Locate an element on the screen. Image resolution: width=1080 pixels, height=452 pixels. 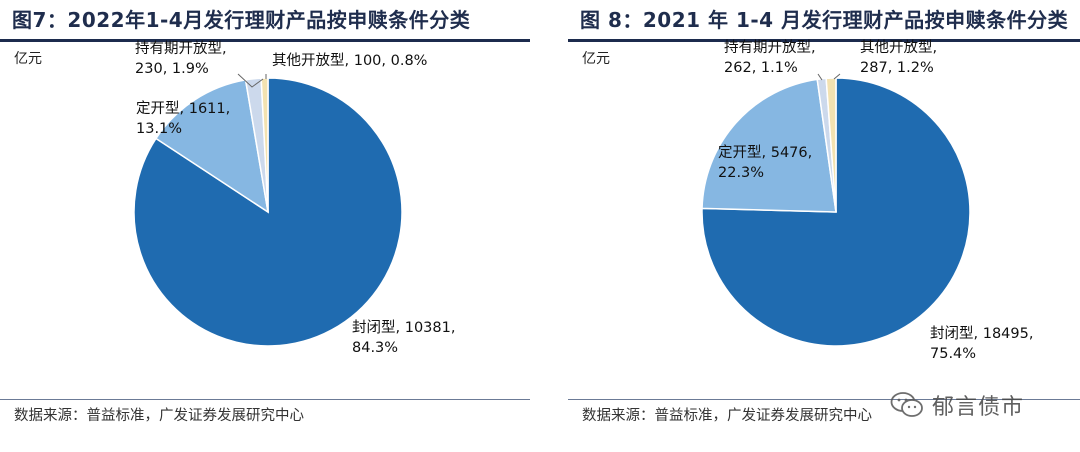
slice-label-closed: 封闭型, 18495, 75.4% is located at coordinates (982, 344).